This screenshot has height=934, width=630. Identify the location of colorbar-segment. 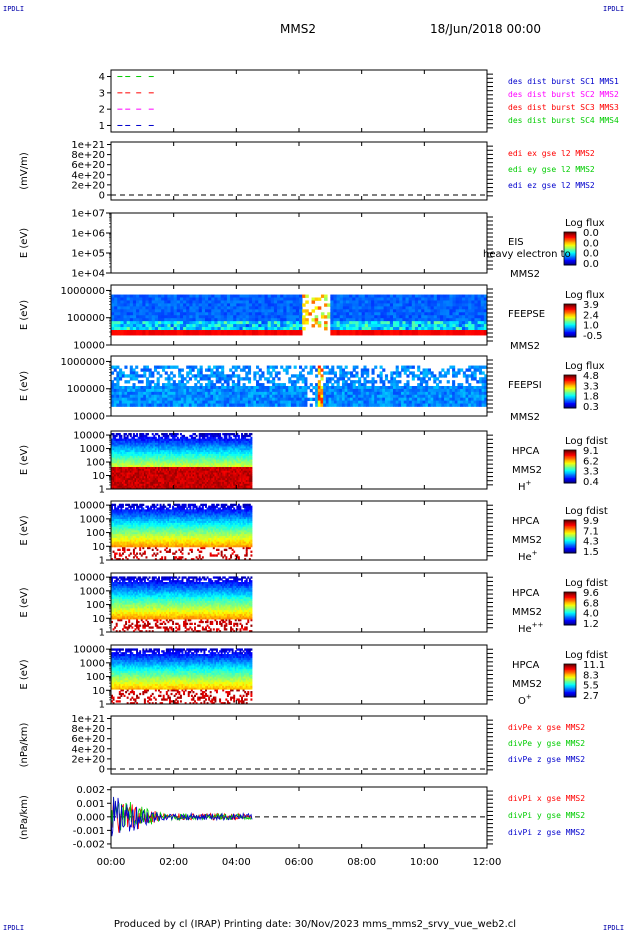
(570, 244).